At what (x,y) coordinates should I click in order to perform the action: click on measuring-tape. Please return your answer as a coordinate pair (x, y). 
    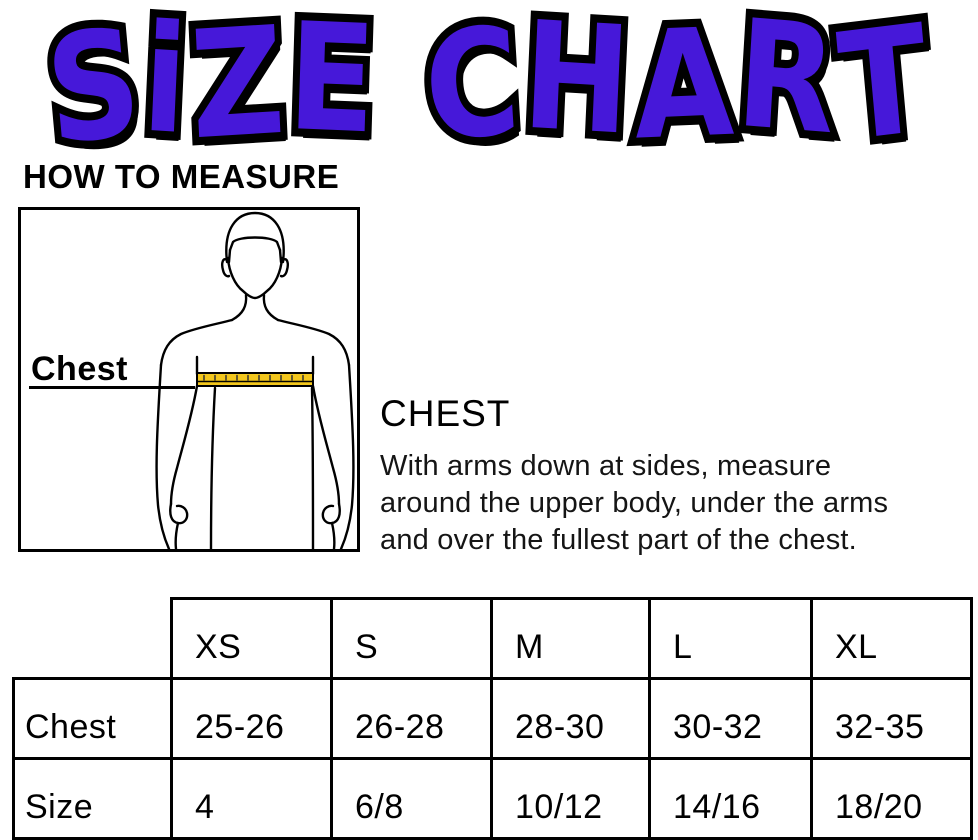
    Looking at the image, I should click on (255, 379).